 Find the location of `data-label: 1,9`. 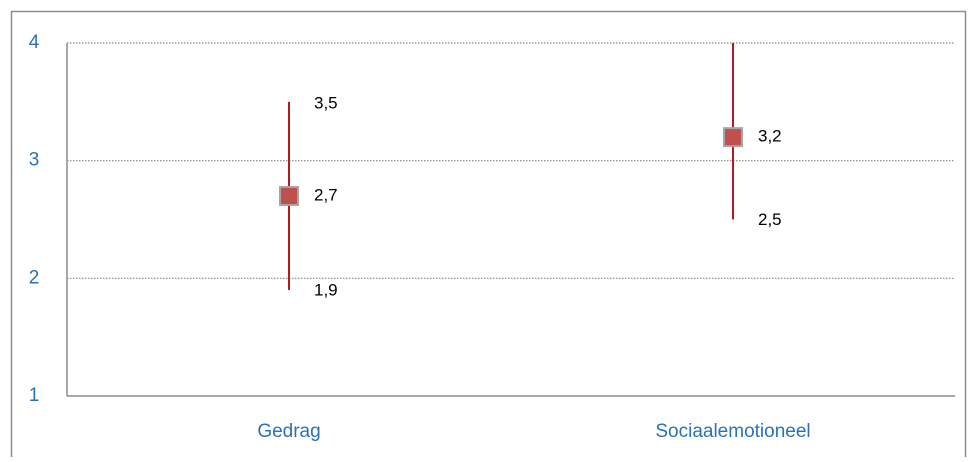

data-label: 1,9 is located at coordinates (326, 290).